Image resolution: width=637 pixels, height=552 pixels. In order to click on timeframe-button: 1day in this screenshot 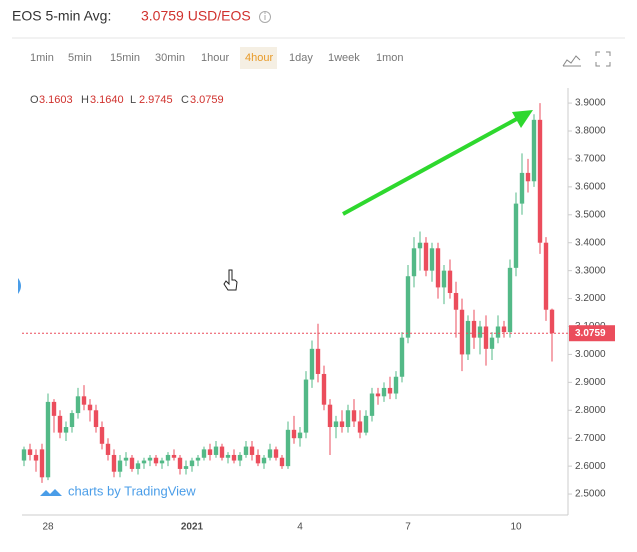, I will do `click(301, 58)`.